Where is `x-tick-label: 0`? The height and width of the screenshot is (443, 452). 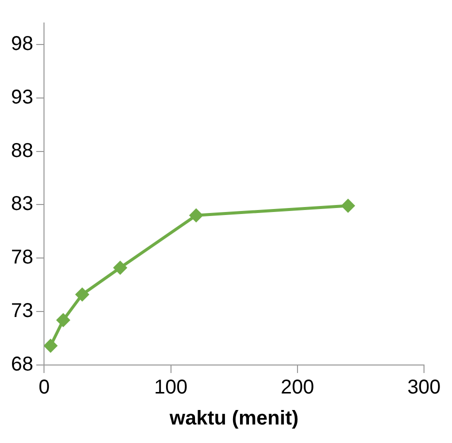 x-tick-label: 0 is located at coordinates (44, 387).